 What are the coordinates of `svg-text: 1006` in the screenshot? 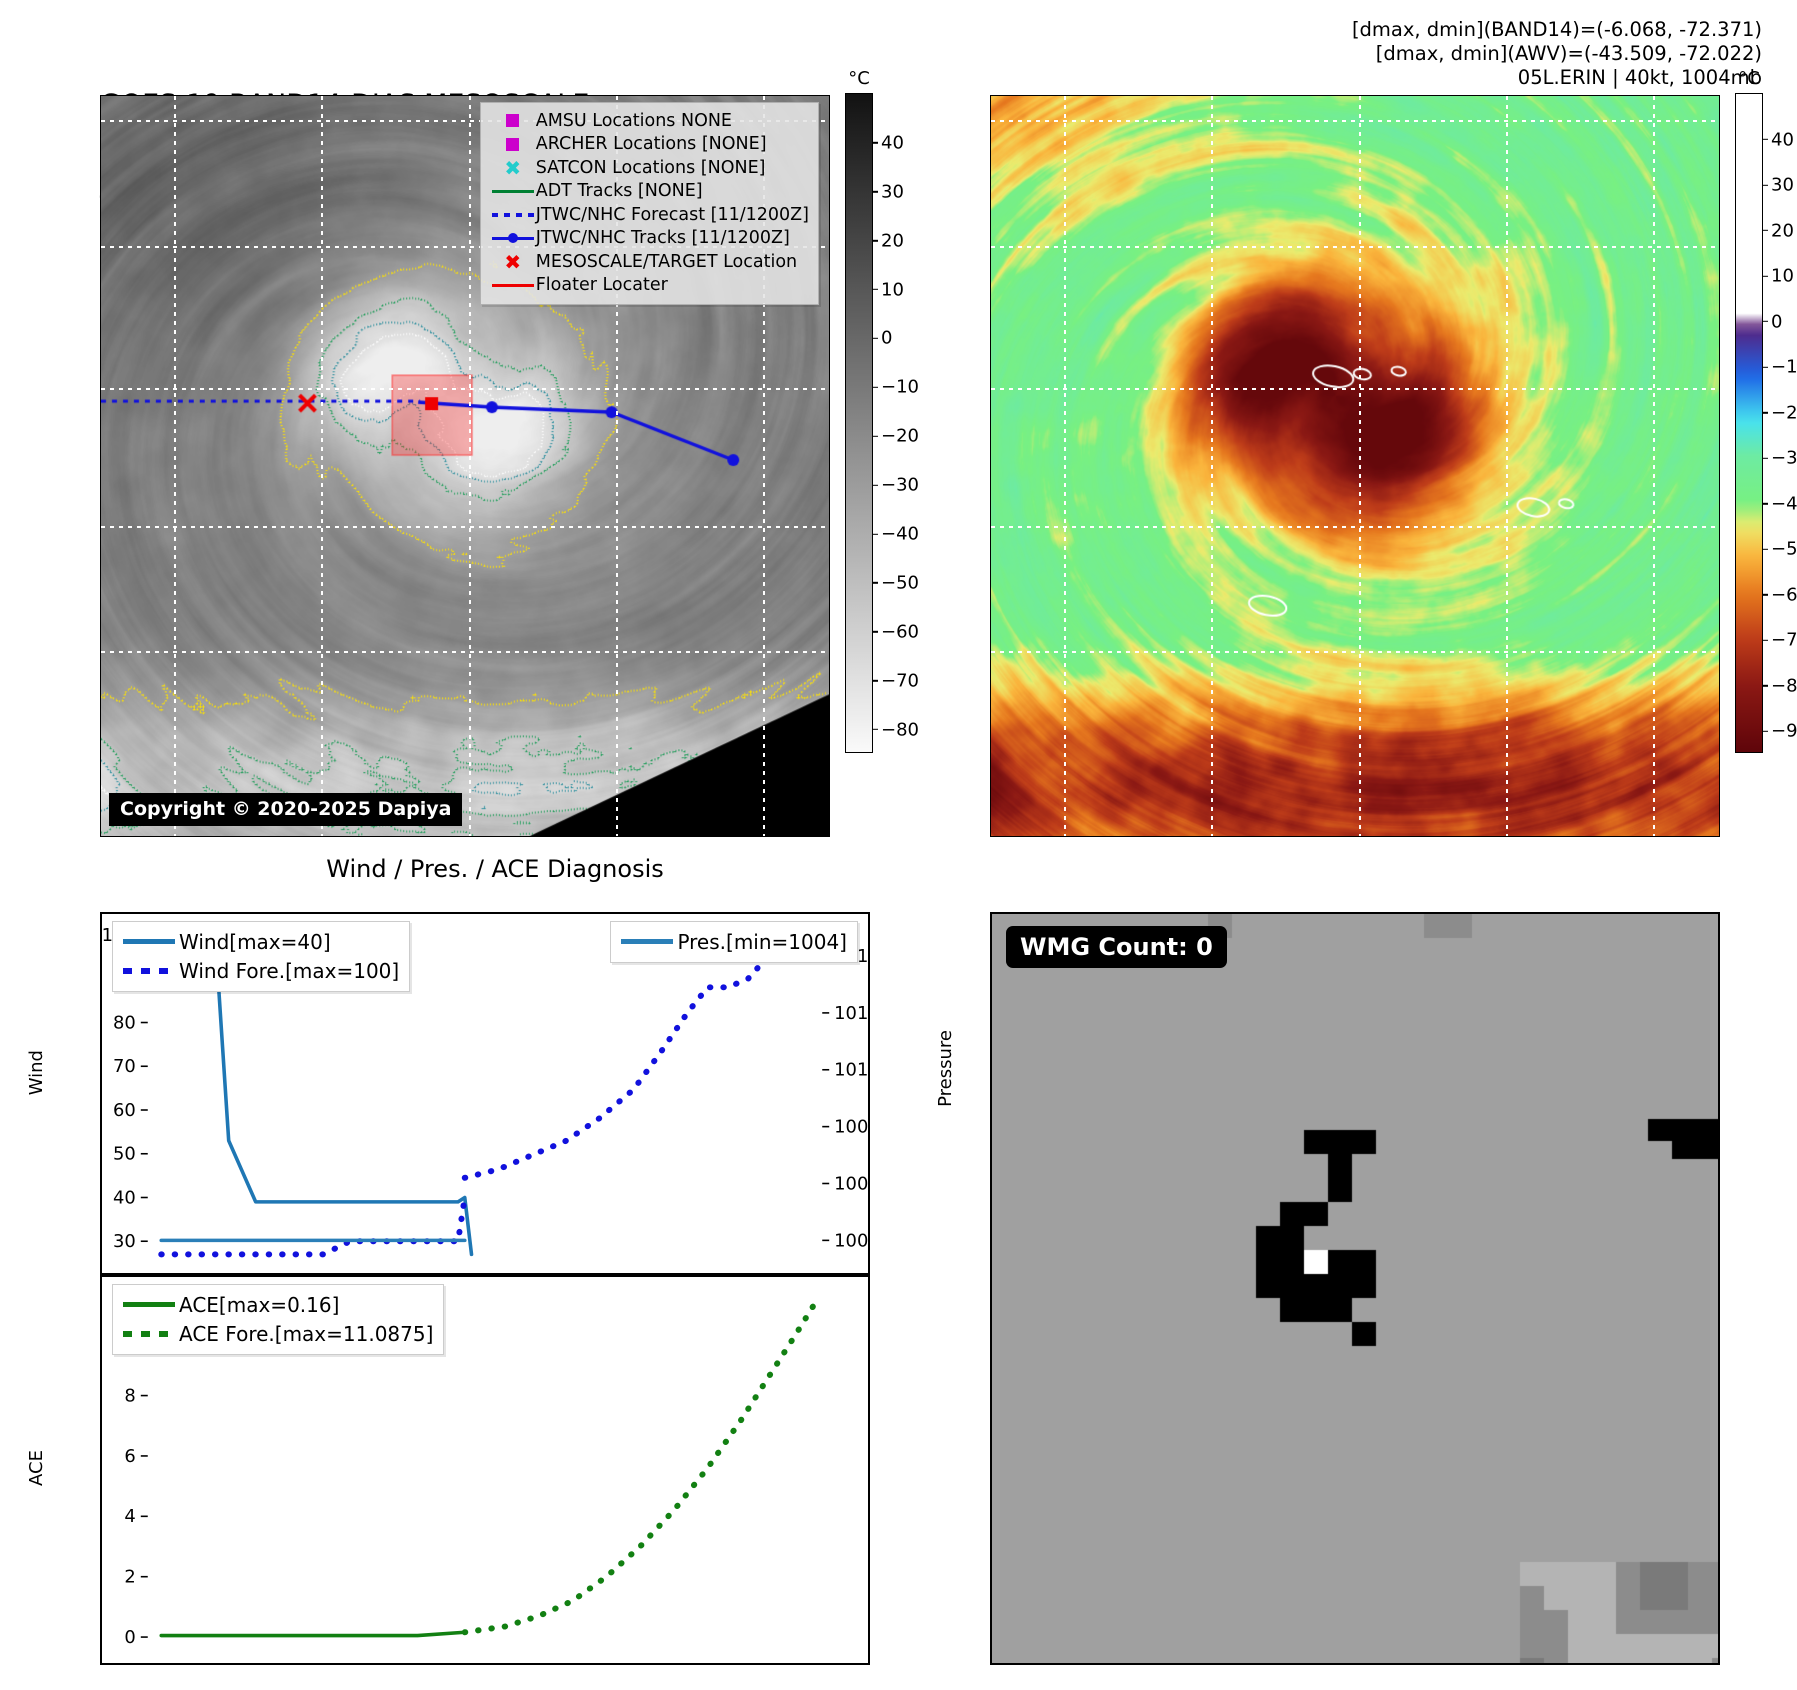 It's located at (851, 1183).